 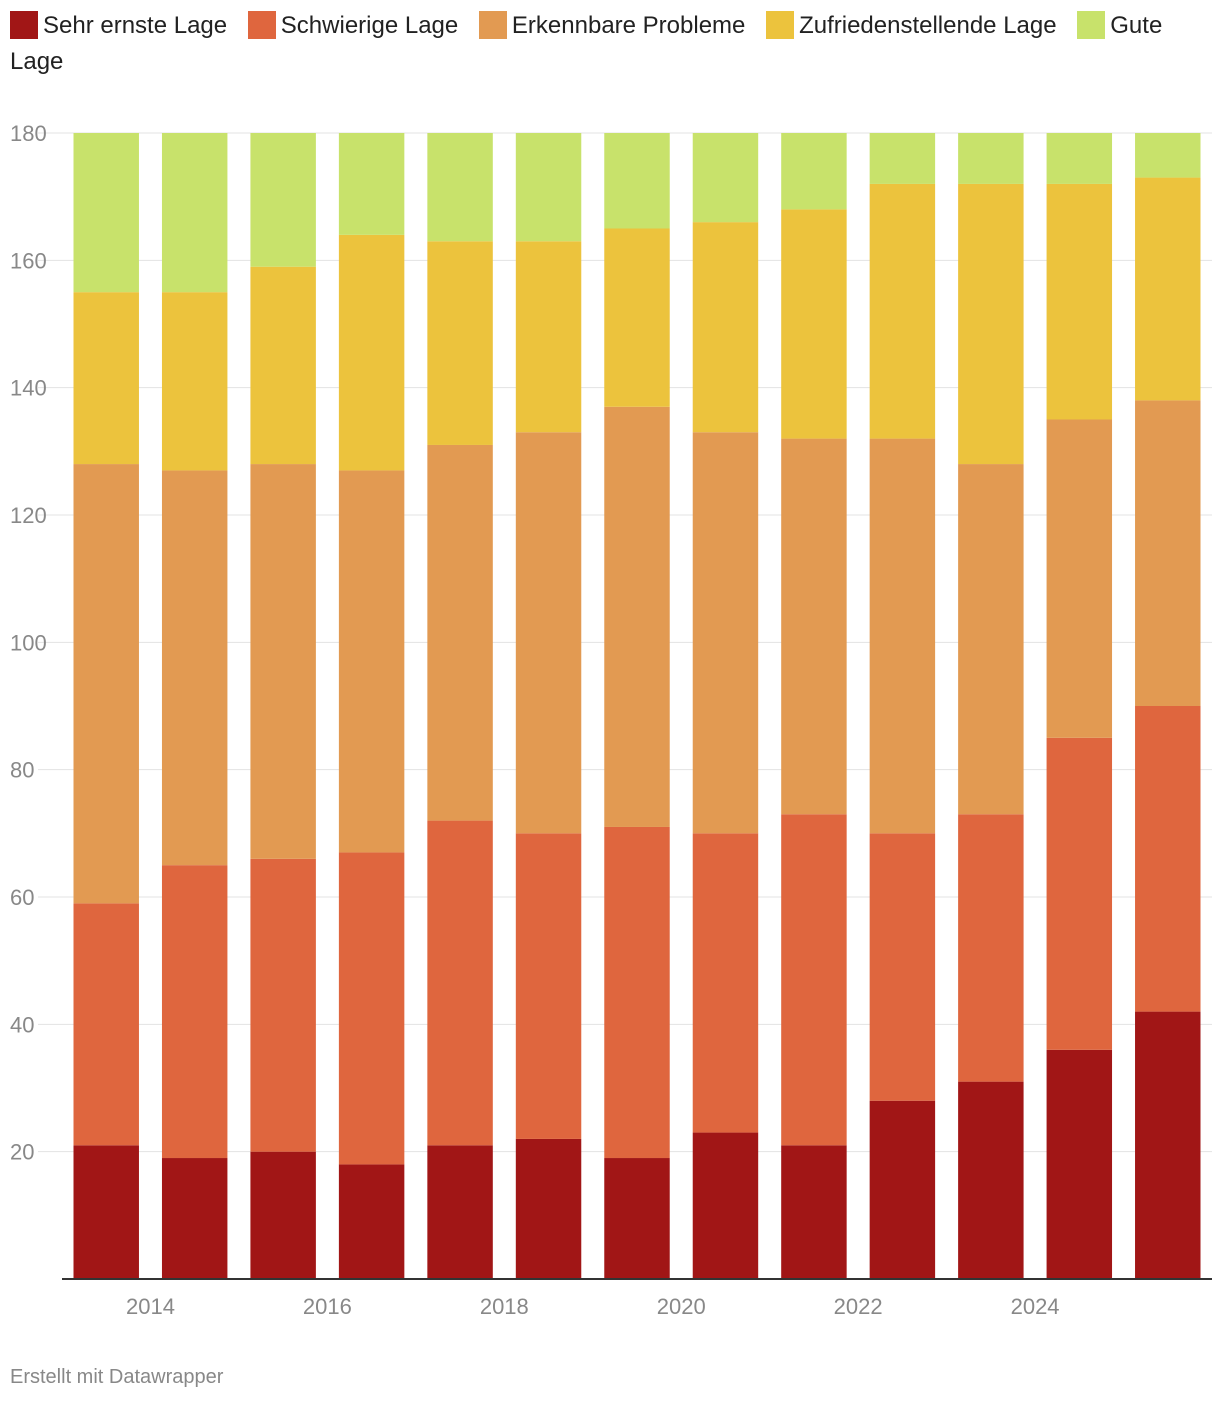 What do you see at coordinates (22, 770) in the screenshot?
I see `y-tick-label: 80` at bounding box center [22, 770].